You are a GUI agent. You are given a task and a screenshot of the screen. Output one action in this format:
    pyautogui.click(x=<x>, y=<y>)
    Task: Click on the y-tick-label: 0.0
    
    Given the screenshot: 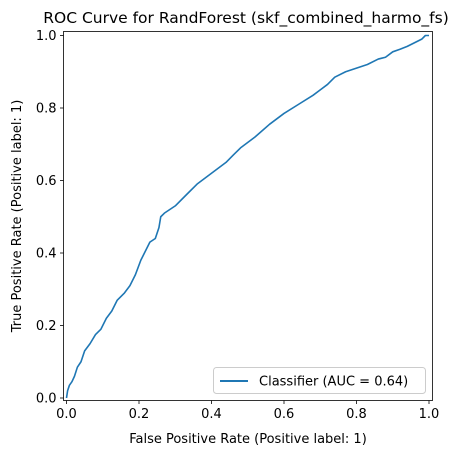 What is the action you would take?
    pyautogui.click(x=46, y=399)
    